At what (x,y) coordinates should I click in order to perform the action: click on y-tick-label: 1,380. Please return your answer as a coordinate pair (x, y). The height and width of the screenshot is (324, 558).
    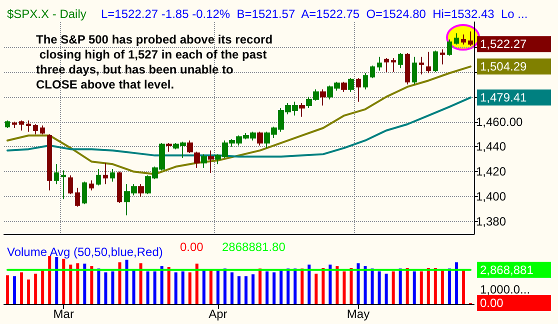
    Looking at the image, I should click on (491, 221).